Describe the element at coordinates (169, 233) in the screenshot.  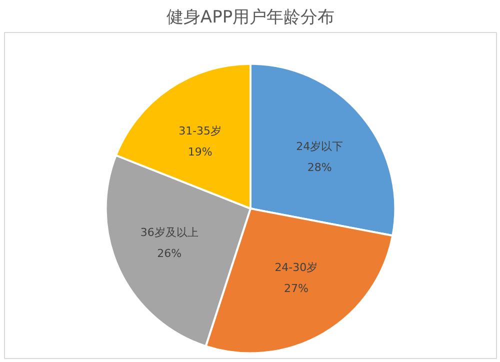
I see `slice-label: 36岁及以上` at that location.